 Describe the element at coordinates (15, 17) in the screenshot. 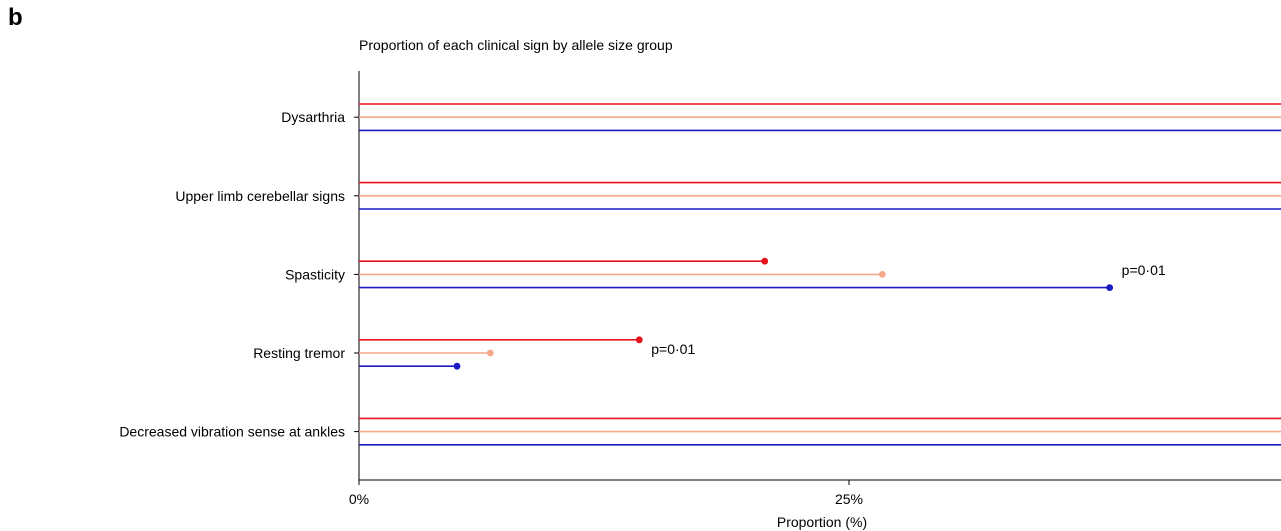

I see `panel-label: b` at that location.